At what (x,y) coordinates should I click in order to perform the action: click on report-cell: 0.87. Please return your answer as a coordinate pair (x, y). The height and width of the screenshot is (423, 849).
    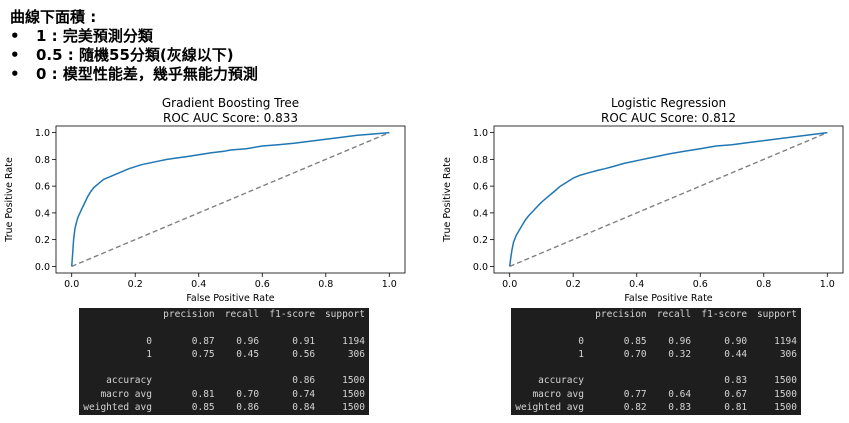
    Looking at the image, I should click on (203, 341).